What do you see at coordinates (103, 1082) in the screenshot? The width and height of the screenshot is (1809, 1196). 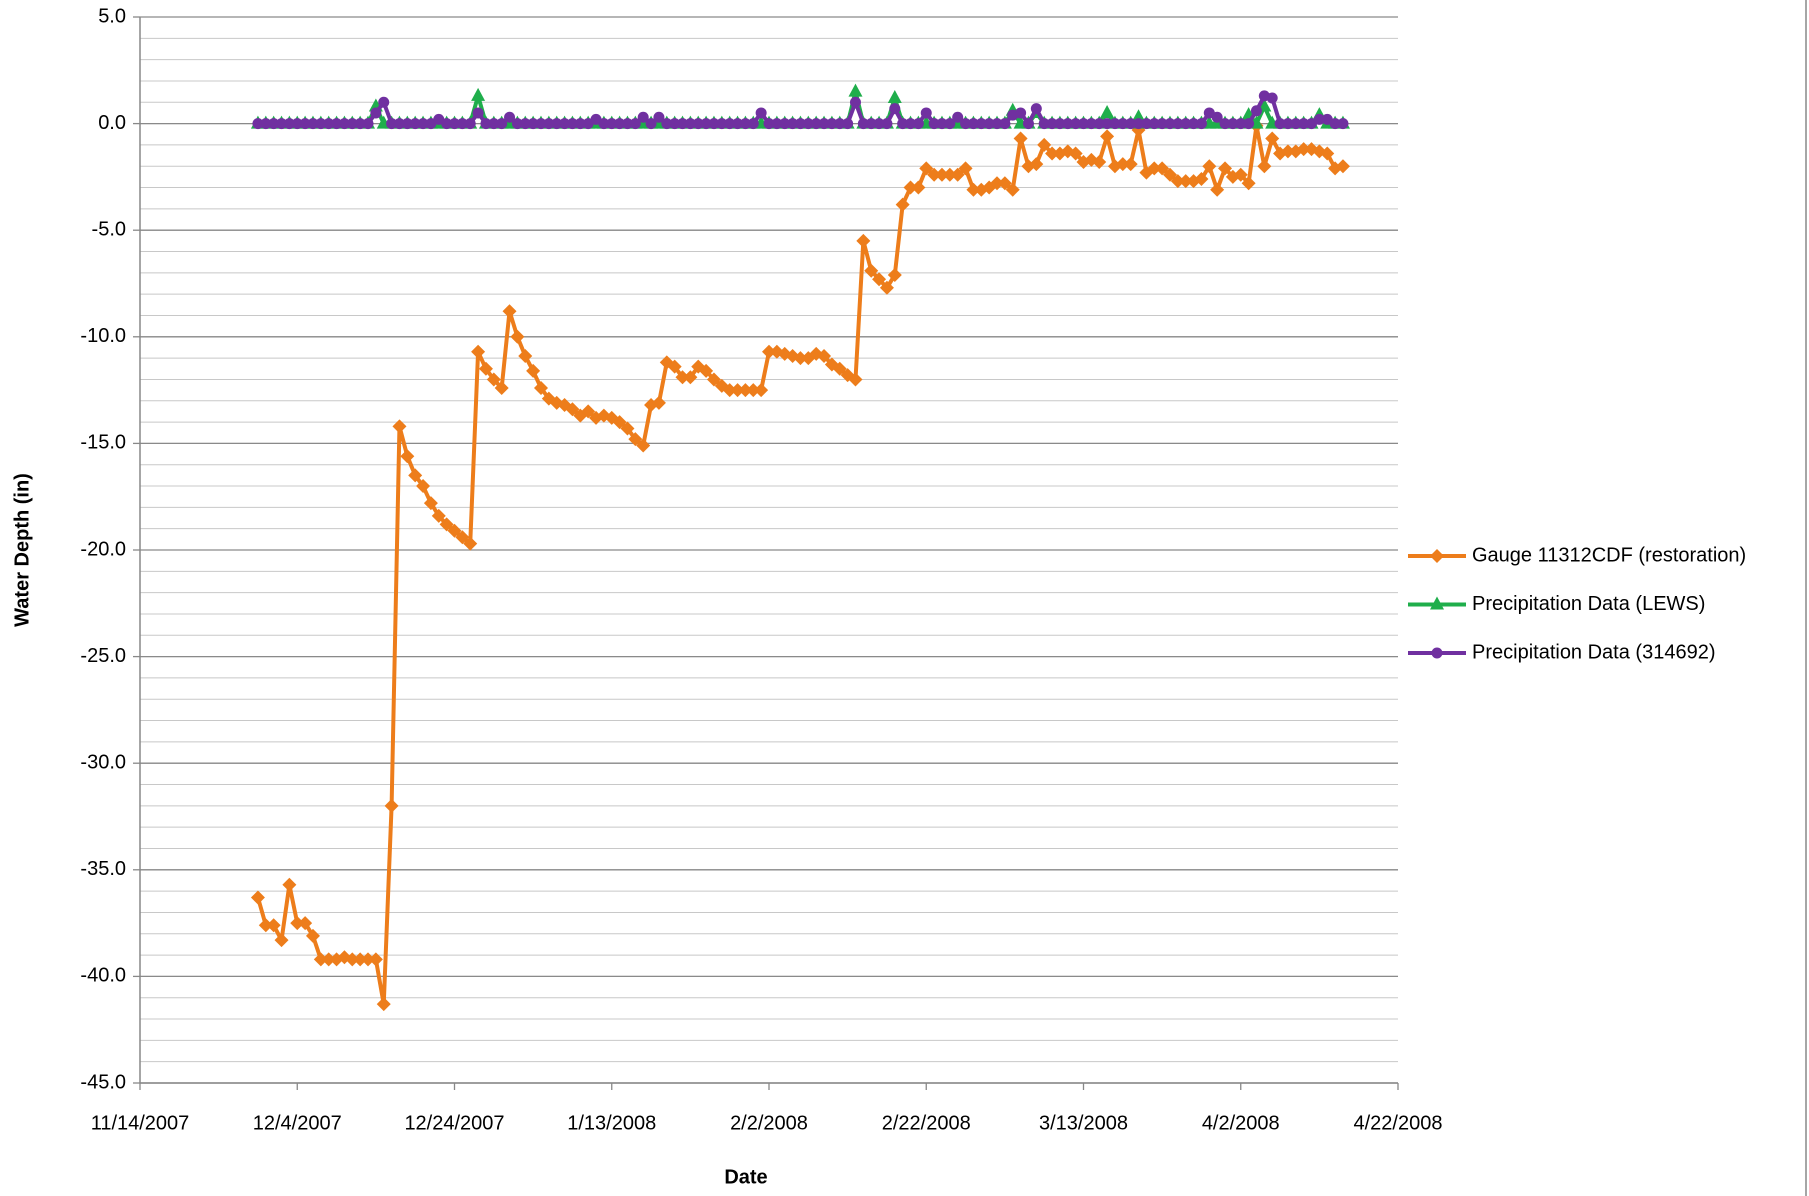 I see `y-tick-label: -45.0` at bounding box center [103, 1082].